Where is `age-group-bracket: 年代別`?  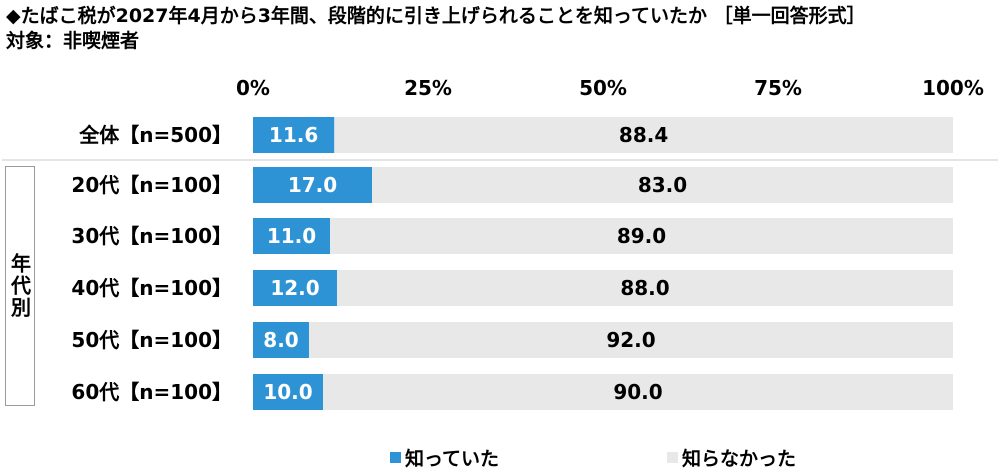
age-group-bracket: 年代別 is located at coordinates (20, 286).